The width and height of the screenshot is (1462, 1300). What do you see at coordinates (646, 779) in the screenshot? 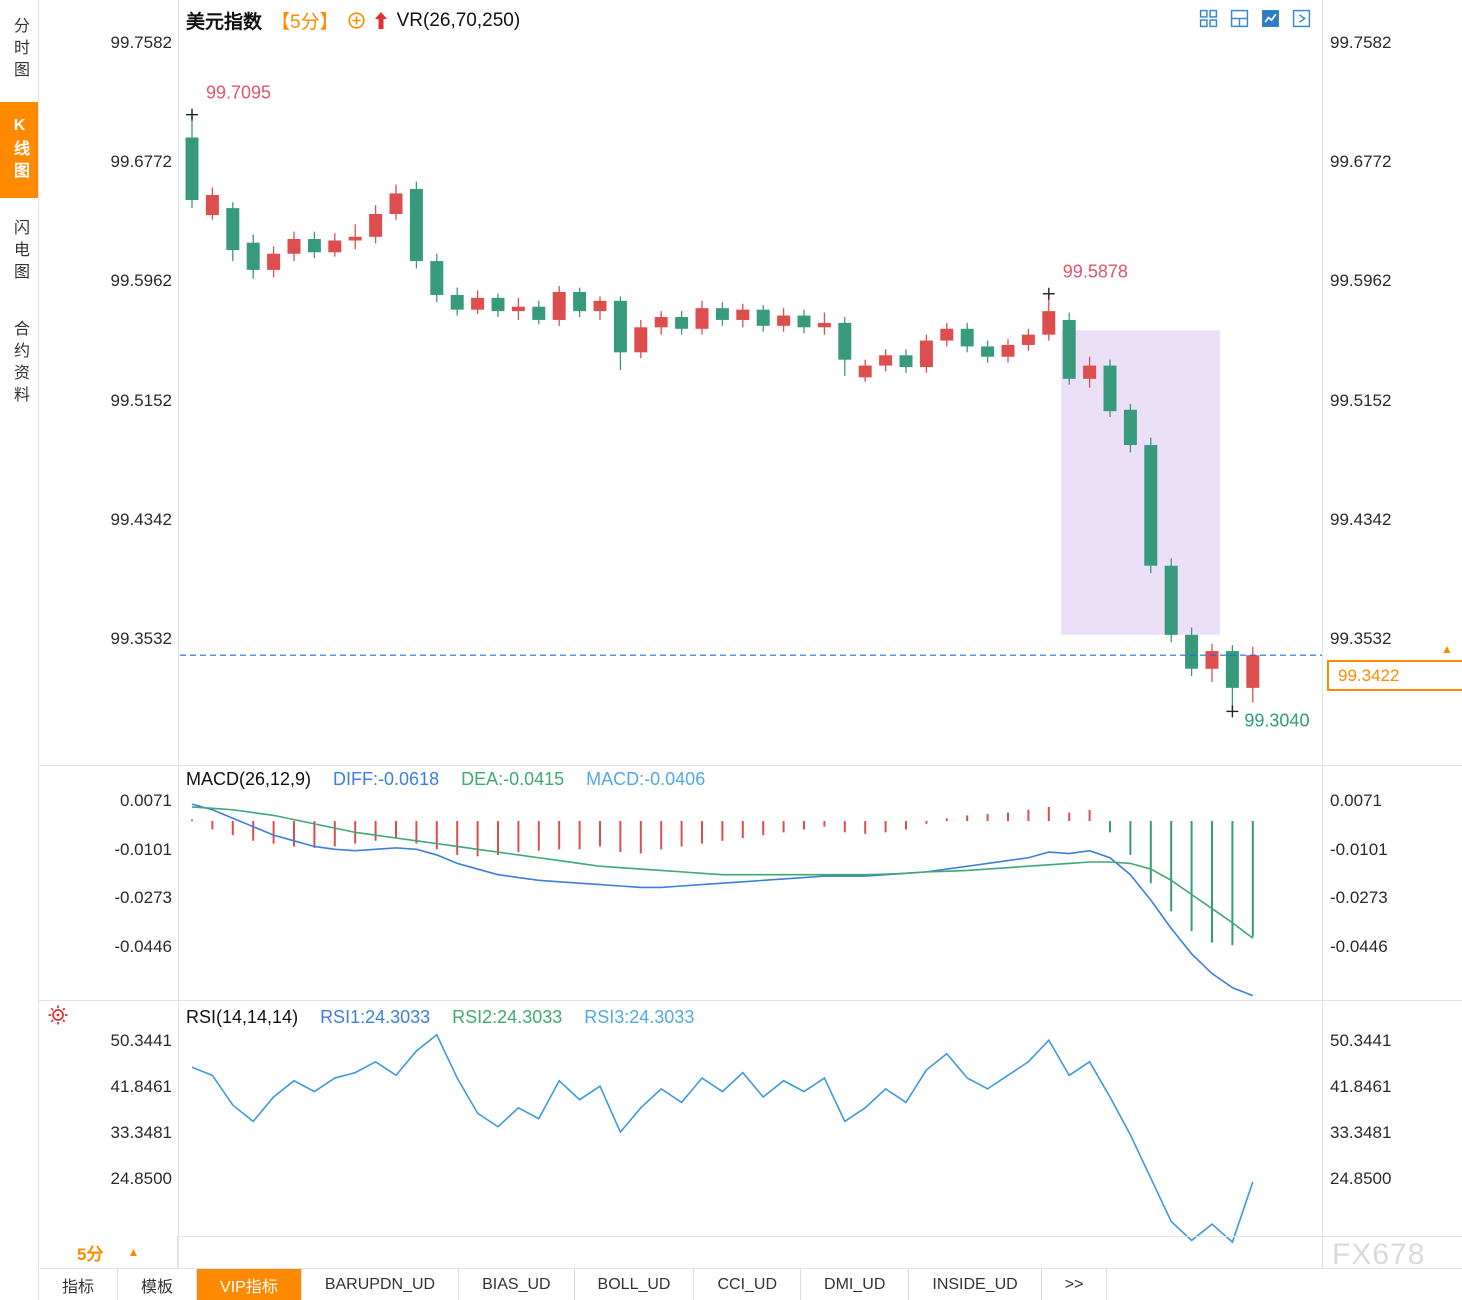
I see `macd-hist-value: MACD:-0.0406` at bounding box center [646, 779].